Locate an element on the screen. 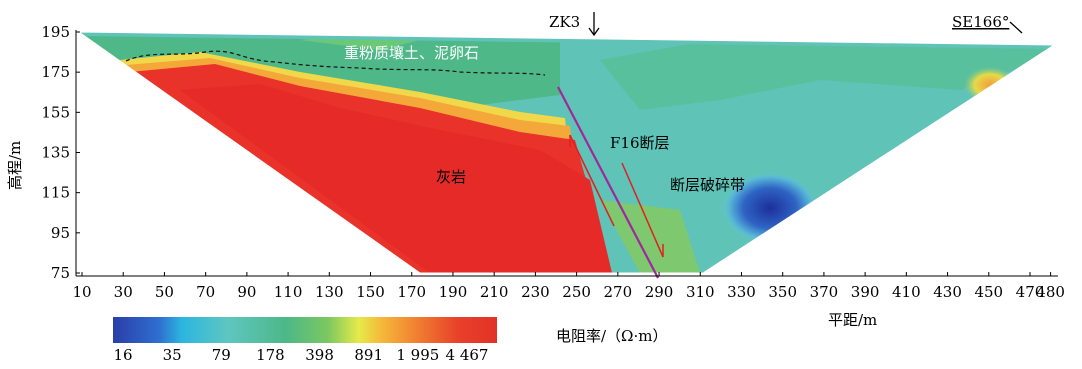 This screenshot has width=1082, height=369. x-tick-label: 390 is located at coordinates (865, 292).